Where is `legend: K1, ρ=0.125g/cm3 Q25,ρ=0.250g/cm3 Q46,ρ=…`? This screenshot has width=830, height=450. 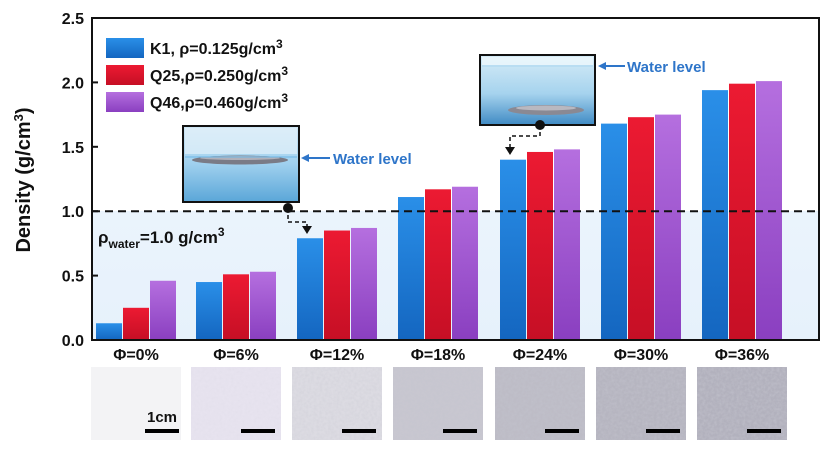
legend: K1, ρ=0.125g/cm3 Q25,ρ=0.250g/cm3 Q46,ρ=… is located at coordinates (197, 74).